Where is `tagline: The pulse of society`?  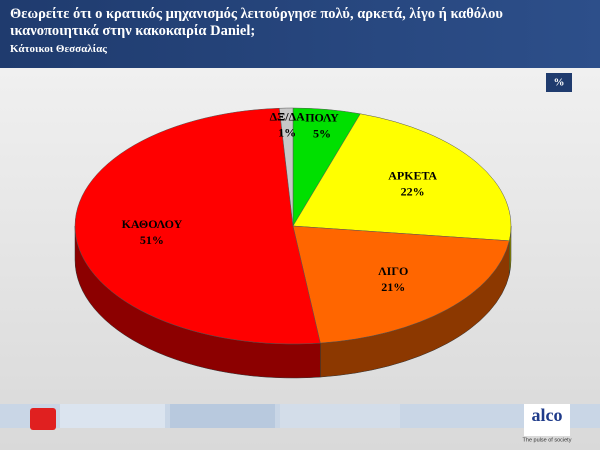
tagline: The pulse of society is located at coordinates (547, 440).